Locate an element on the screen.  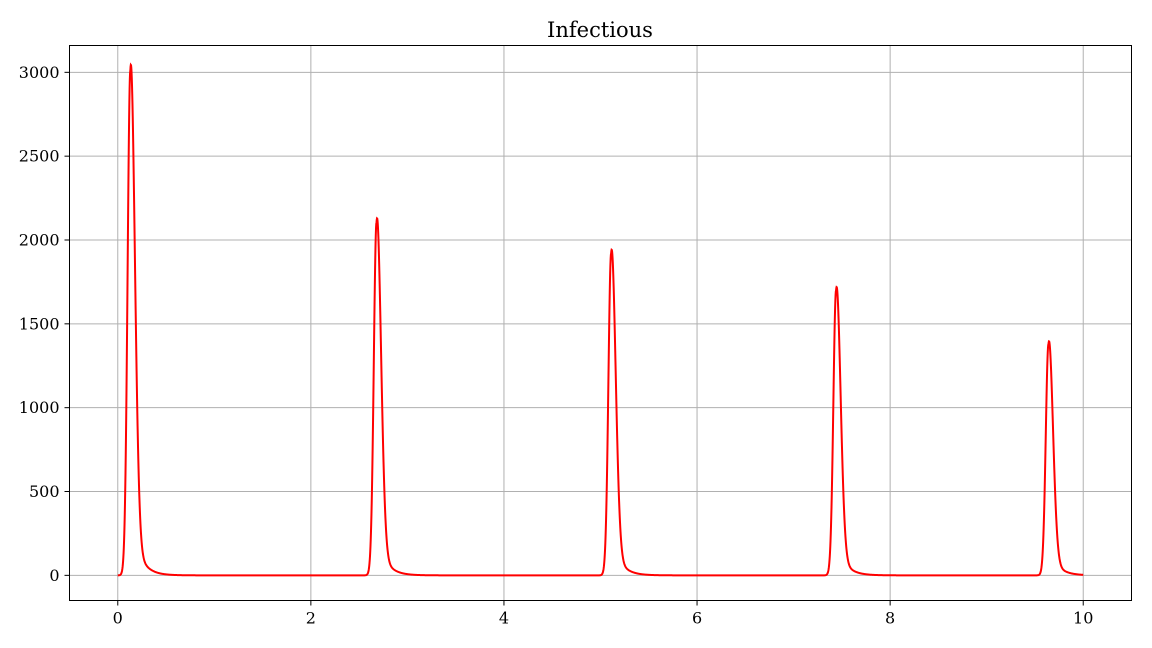
y-tick-label: 1000 is located at coordinates (39, 407).